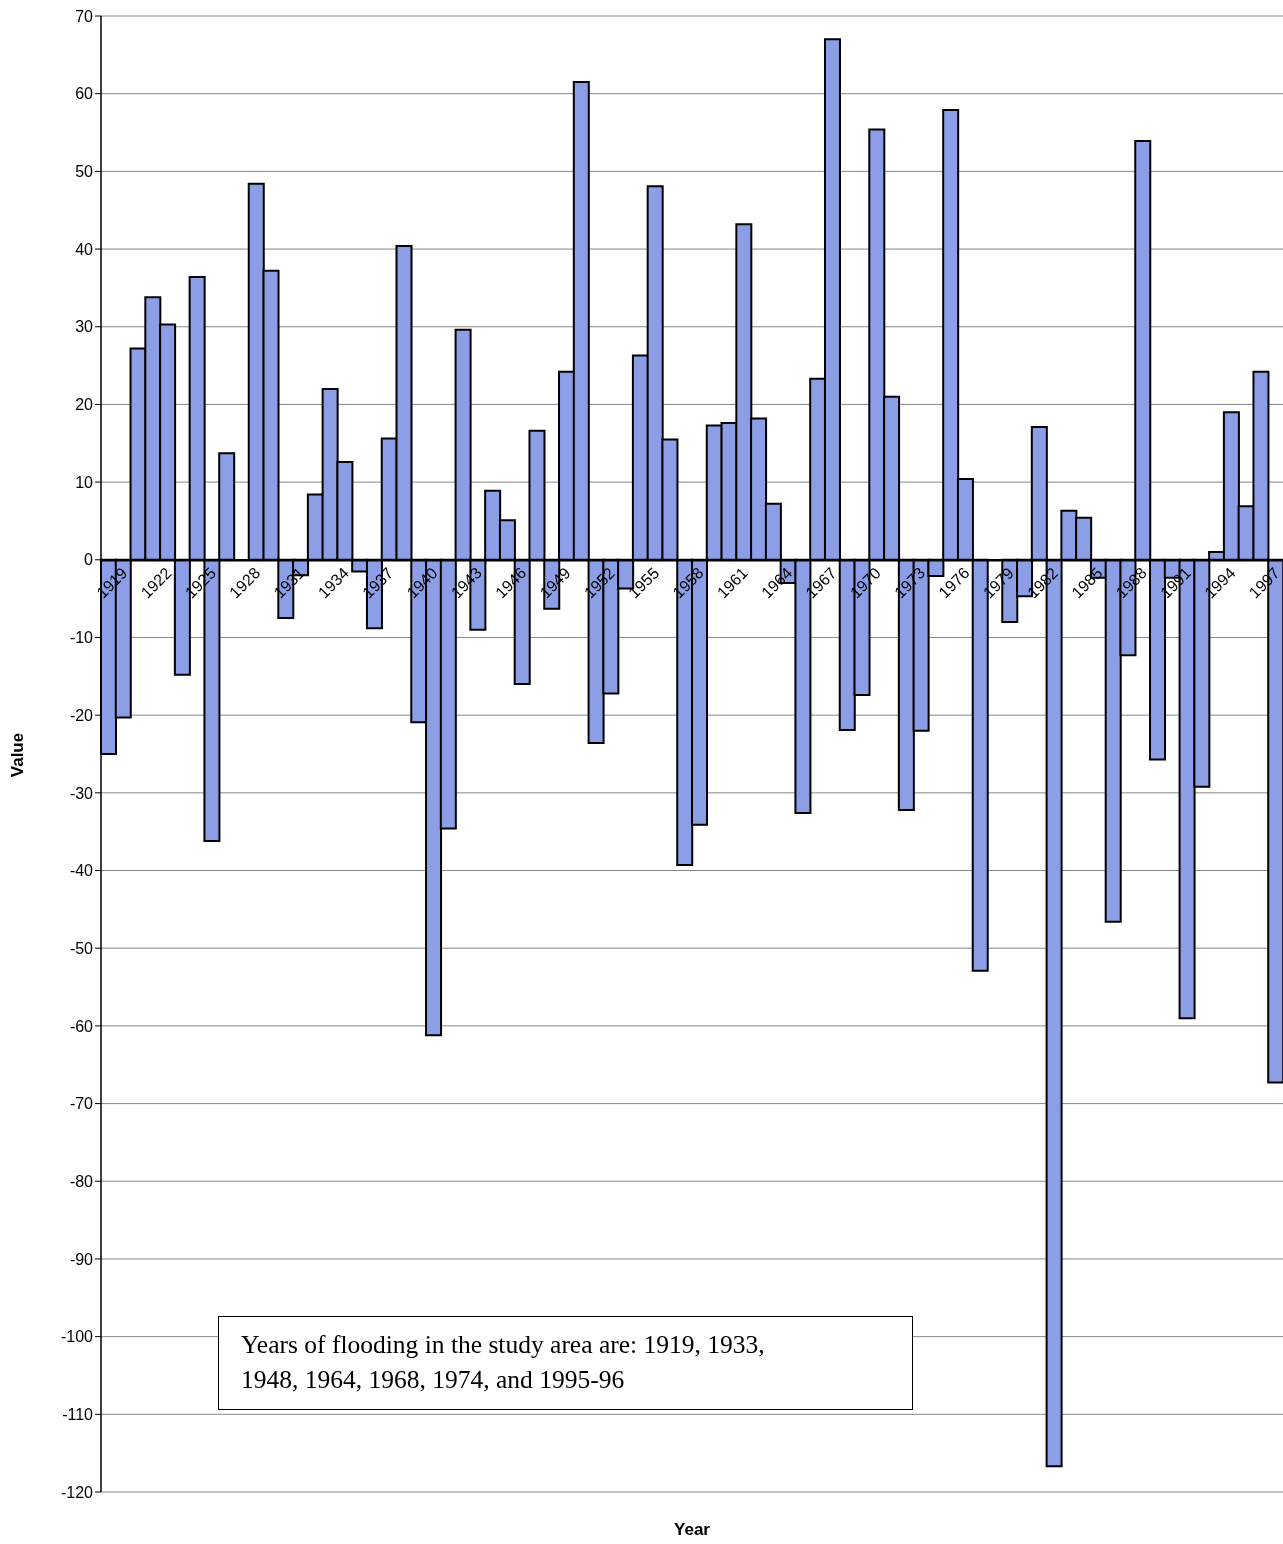  What do you see at coordinates (81, 1259) in the screenshot?
I see `y-tick-label: -90` at bounding box center [81, 1259].